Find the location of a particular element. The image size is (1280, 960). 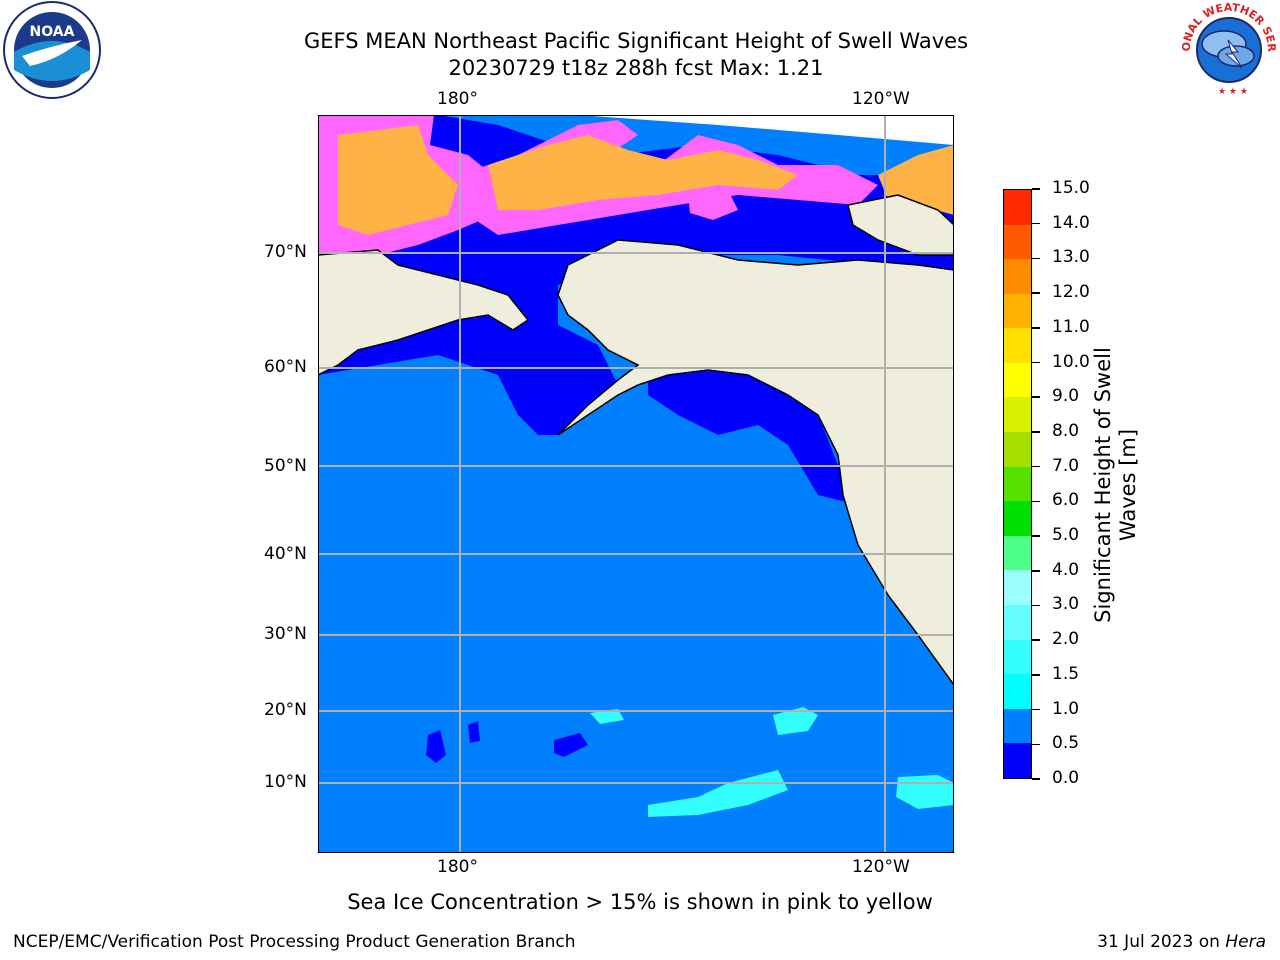

colorbar-tick-label: 6.0 is located at coordinates (1066, 500).